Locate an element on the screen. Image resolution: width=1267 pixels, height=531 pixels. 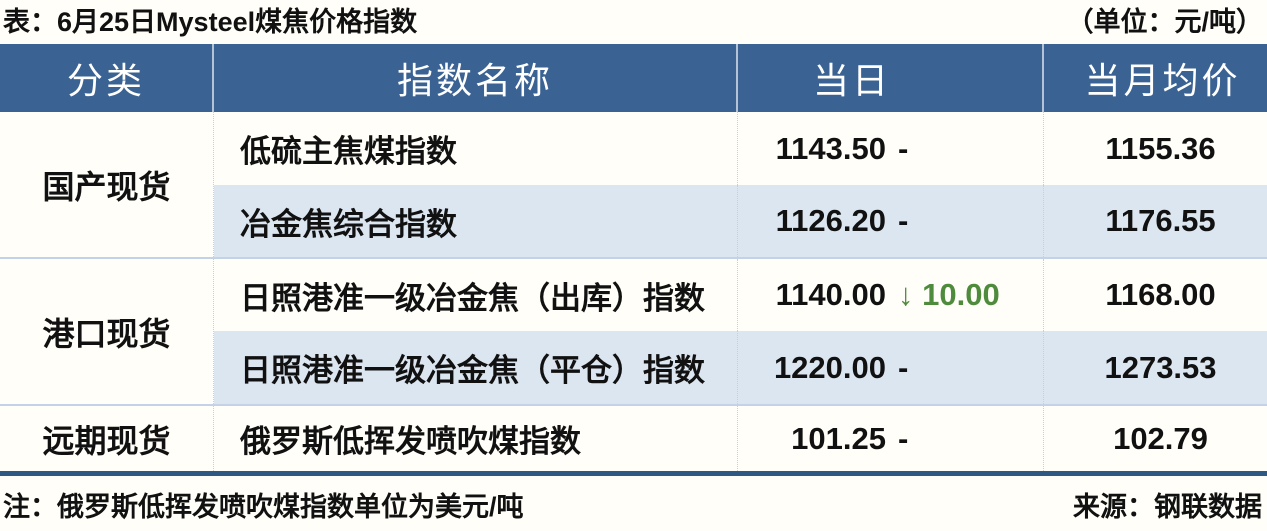
daily-value: 1220.00 is located at coordinates (829, 367).